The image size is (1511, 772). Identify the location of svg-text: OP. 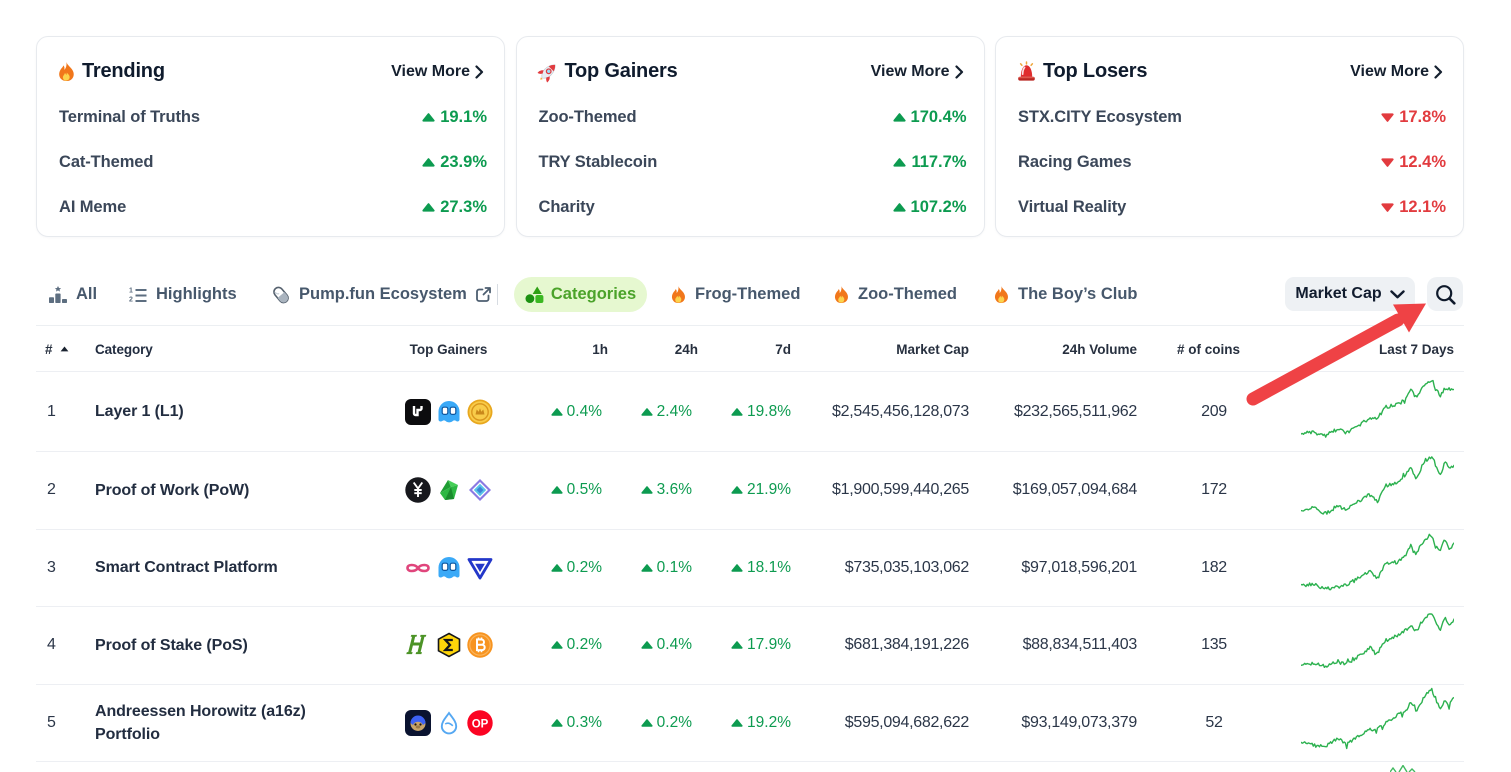
(479, 724).